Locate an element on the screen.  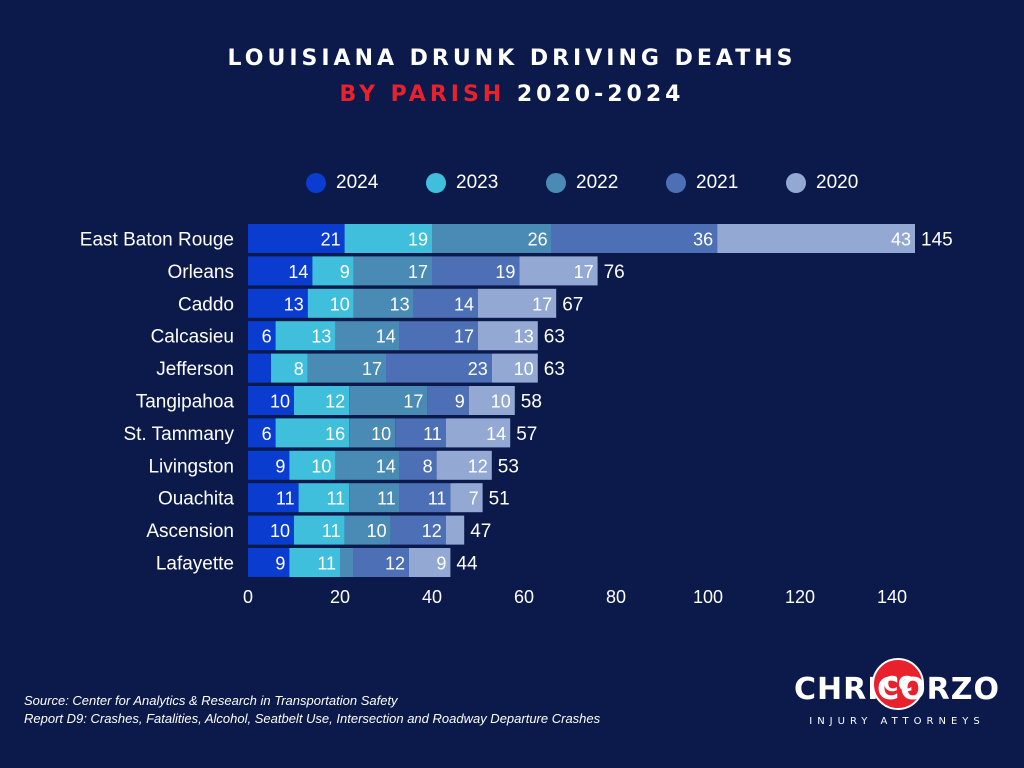
total-label: 58 is located at coordinates (531, 402).